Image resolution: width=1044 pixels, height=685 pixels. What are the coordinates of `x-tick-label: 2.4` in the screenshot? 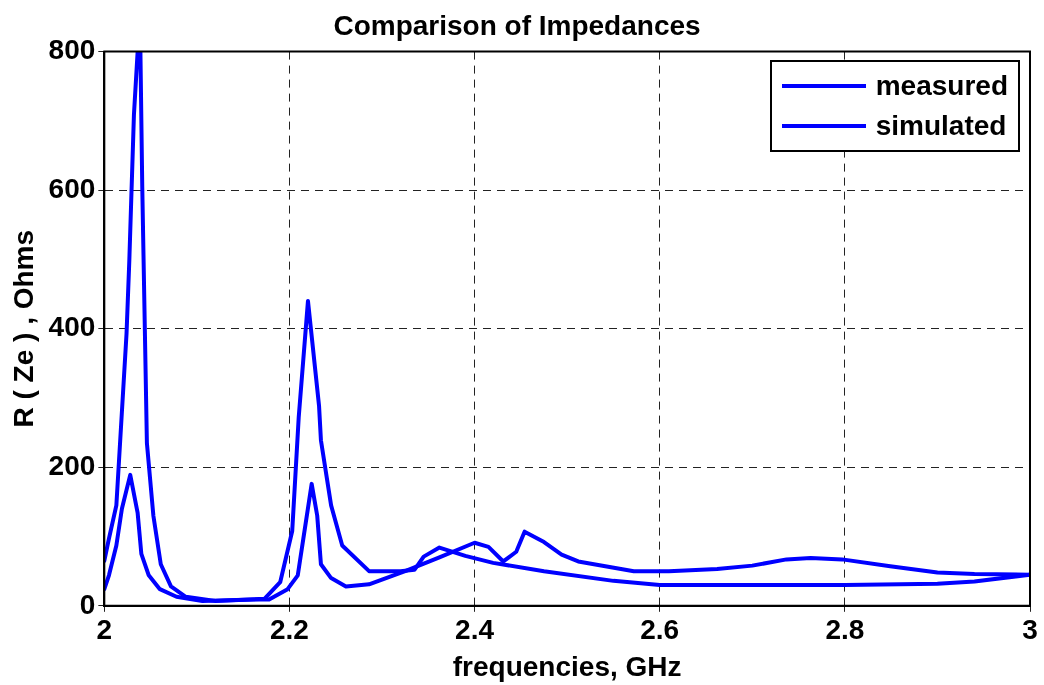 It's located at (475, 630).